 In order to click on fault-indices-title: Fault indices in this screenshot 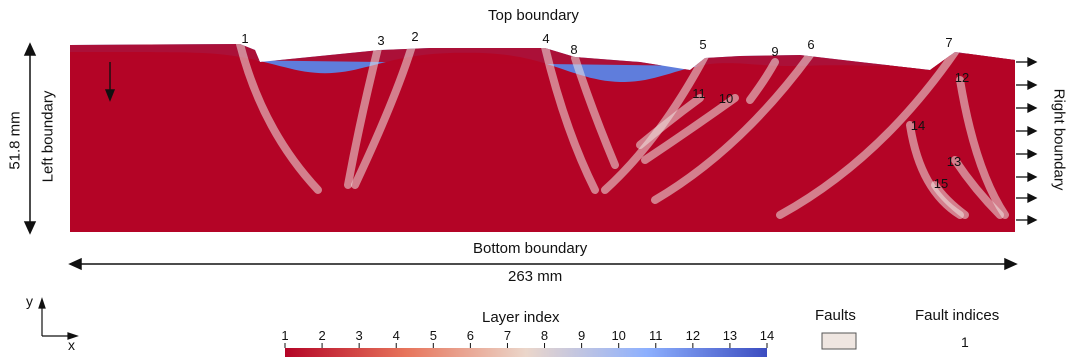, I will do `click(957, 315)`.